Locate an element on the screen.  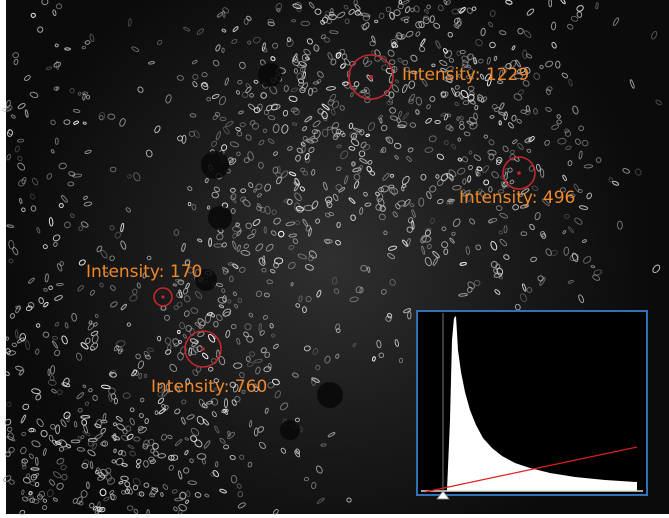
annotation: Intensity: 496 is located at coordinates (517, 182).